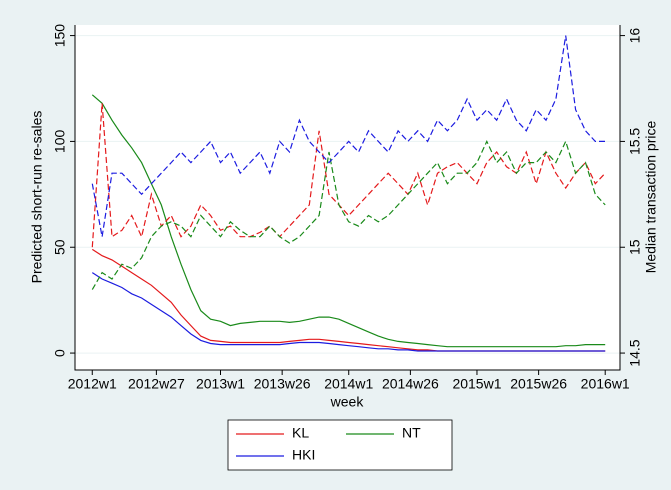 Image resolution: width=671 pixels, height=490 pixels. What do you see at coordinates (60, 247) in the screenshot?
I see `y-tick-label: 50` at bounding box center [60, 247].